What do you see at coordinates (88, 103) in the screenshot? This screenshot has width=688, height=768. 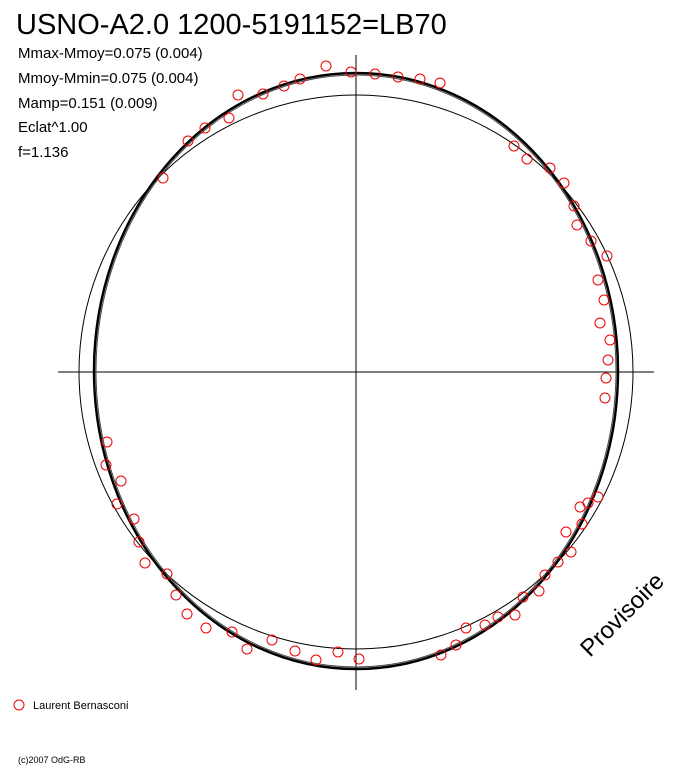 I see `stat: Mamp=0.151 (0.009)` at bounding box center [88, 103].